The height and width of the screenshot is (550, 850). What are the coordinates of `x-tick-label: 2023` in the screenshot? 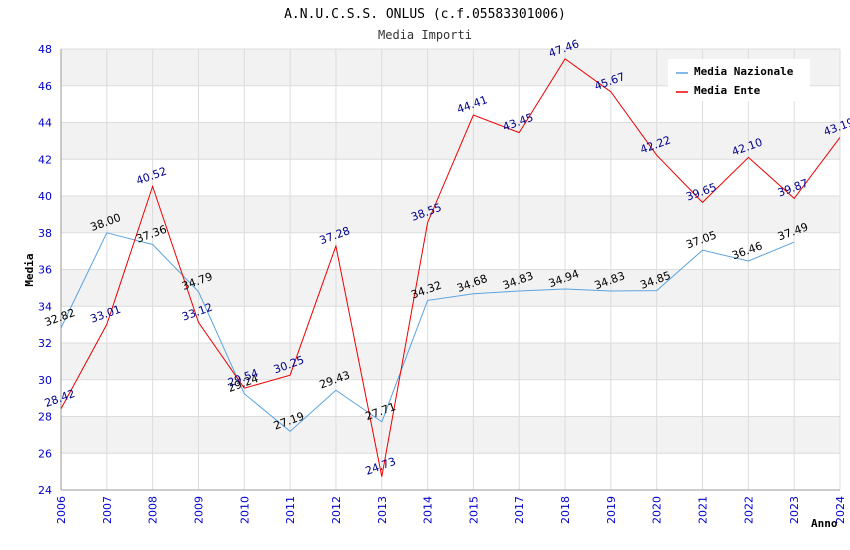 It's located at (794, 510).